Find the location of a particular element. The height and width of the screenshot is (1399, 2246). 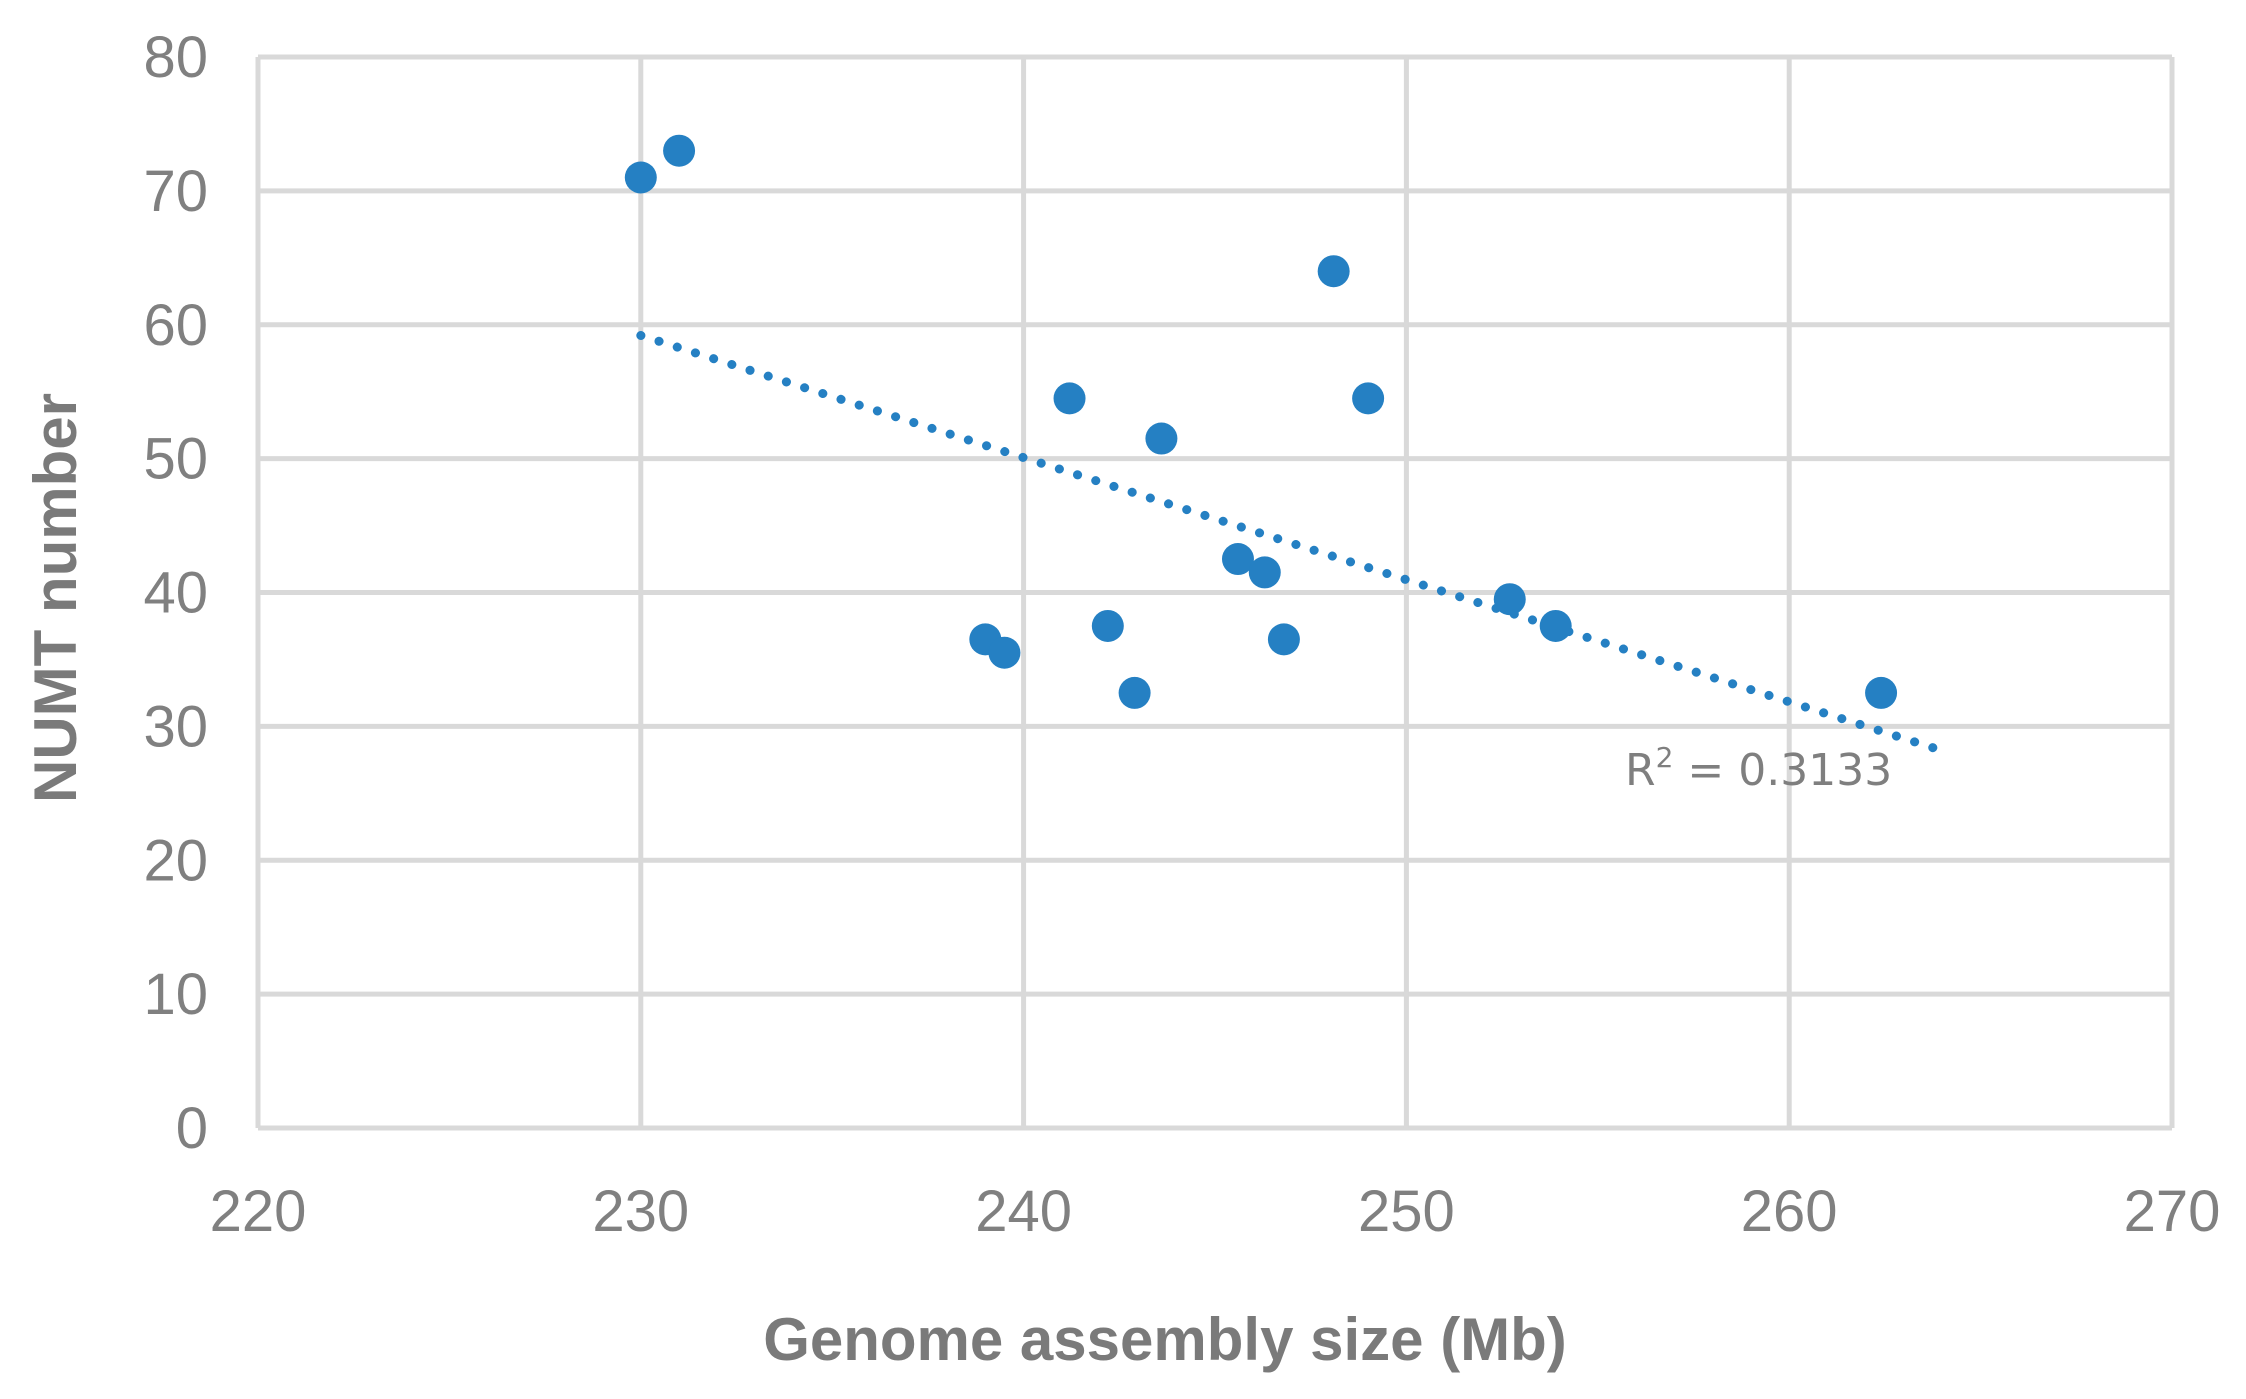

x-tick-label-240: 240 is located at coordinates (1023, 1211).